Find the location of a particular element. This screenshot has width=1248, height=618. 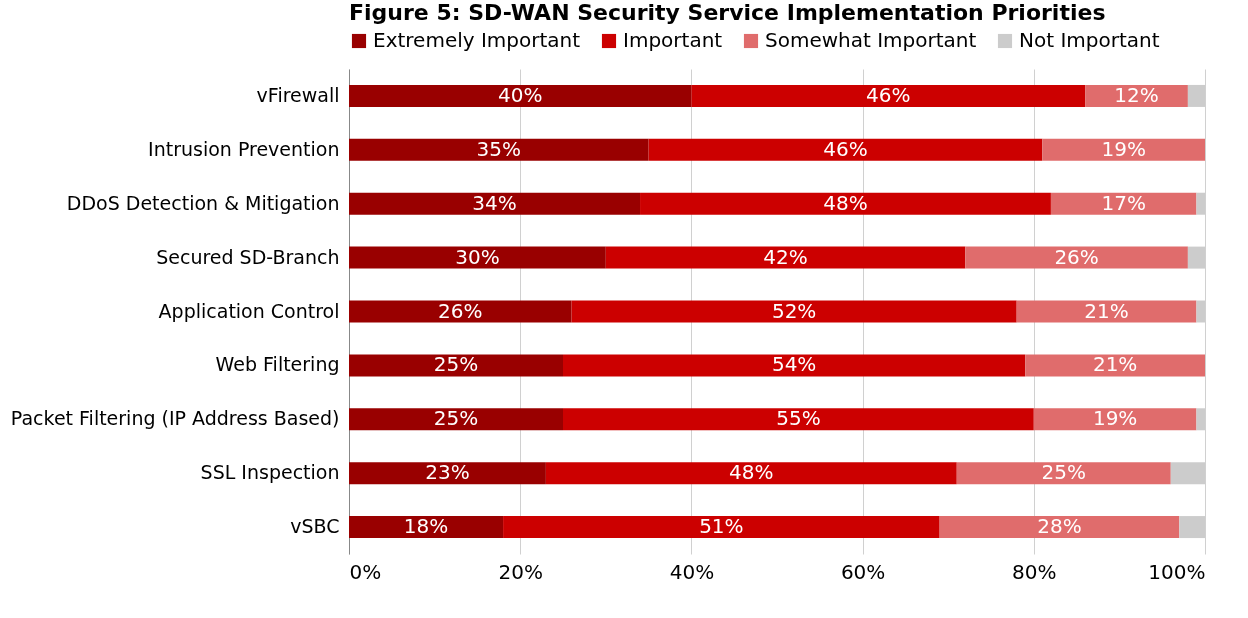

y-tick-label: Intrusion Prevention is located at coordinates (244, 148).